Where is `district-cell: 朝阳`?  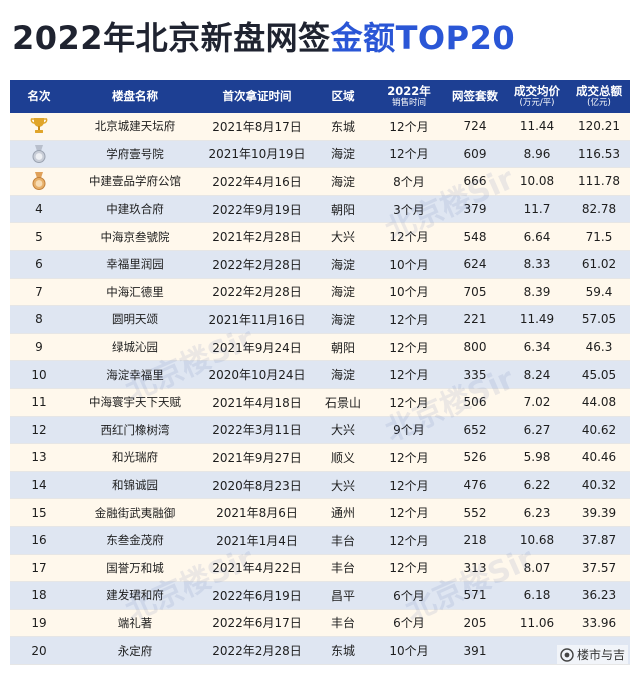
district-cell: 朝阳 is located at coordinates (343, 347).